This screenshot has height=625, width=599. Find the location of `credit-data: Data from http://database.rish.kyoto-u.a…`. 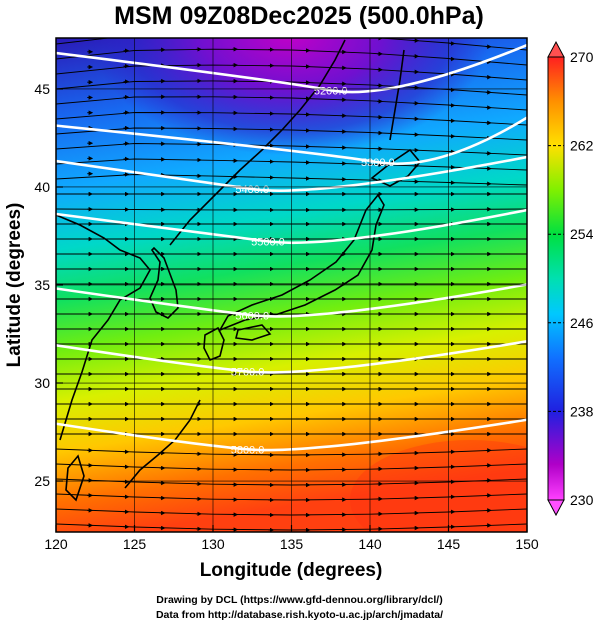

credit-data: Data from http://database.rish.kyoto-u.a… is located at coordinates (299, 615).